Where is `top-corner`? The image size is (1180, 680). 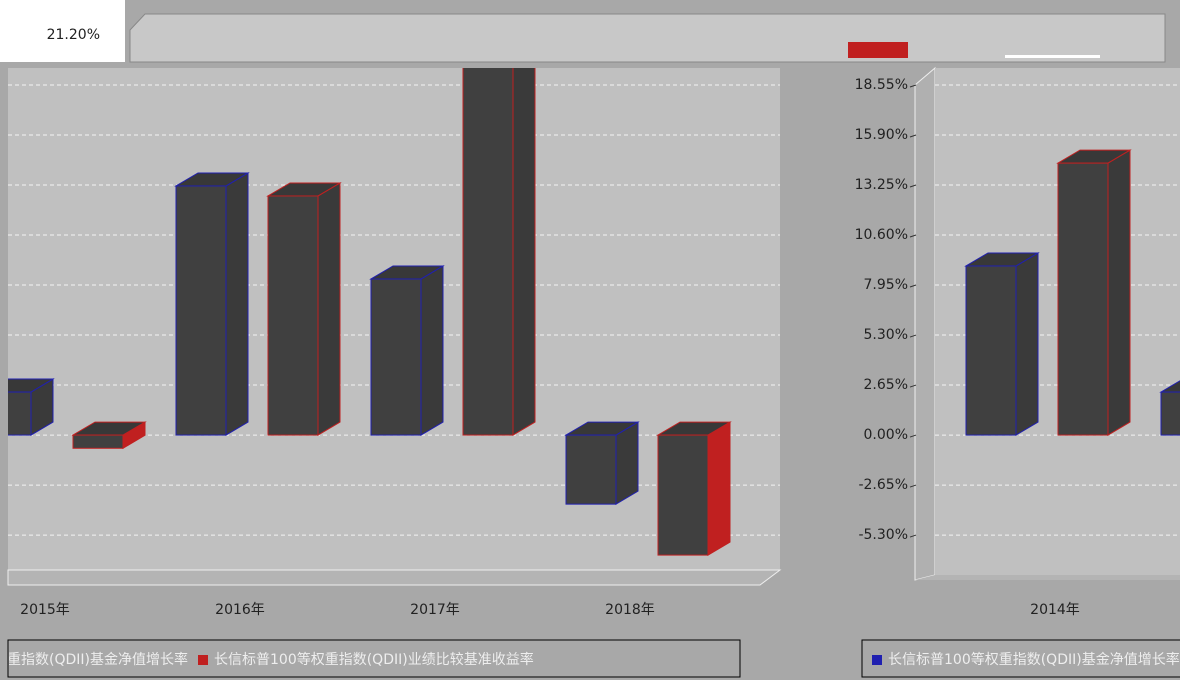 top-corner is located at coordinates (62, 31).